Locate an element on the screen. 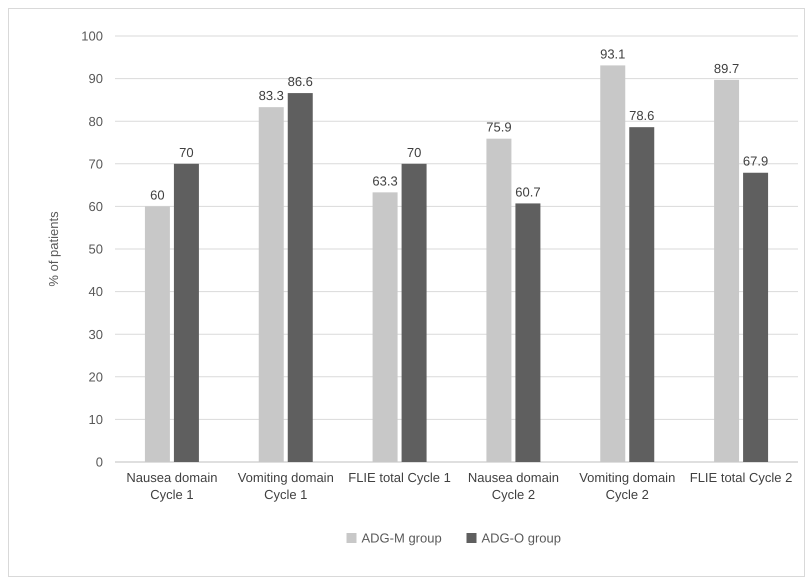 The width and height of the screenshot is (805, 577). y-tick-label: 100 is located at coordinates (92, 36).